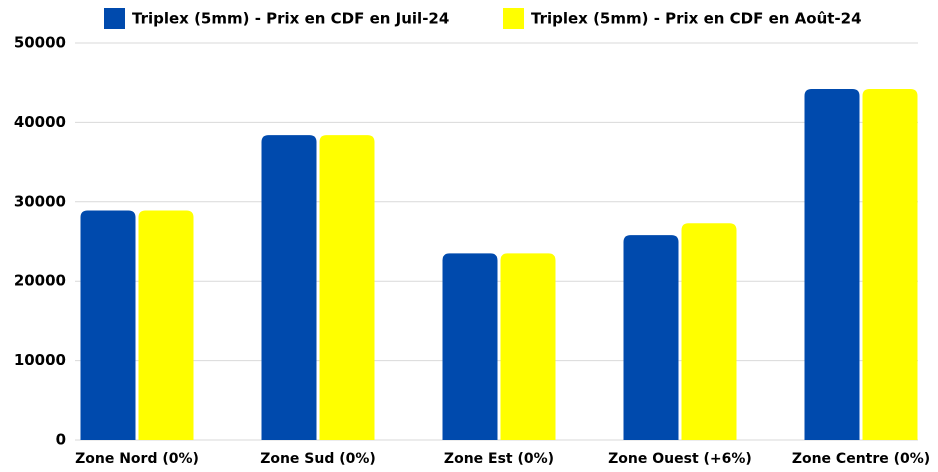 This screenshot has height=472, width=938. Describe the element at coordinates (696, 19) in the screenshot. I see `legend-label: Triplex (5mm) - Prix en CDF en Août-24` at that location.